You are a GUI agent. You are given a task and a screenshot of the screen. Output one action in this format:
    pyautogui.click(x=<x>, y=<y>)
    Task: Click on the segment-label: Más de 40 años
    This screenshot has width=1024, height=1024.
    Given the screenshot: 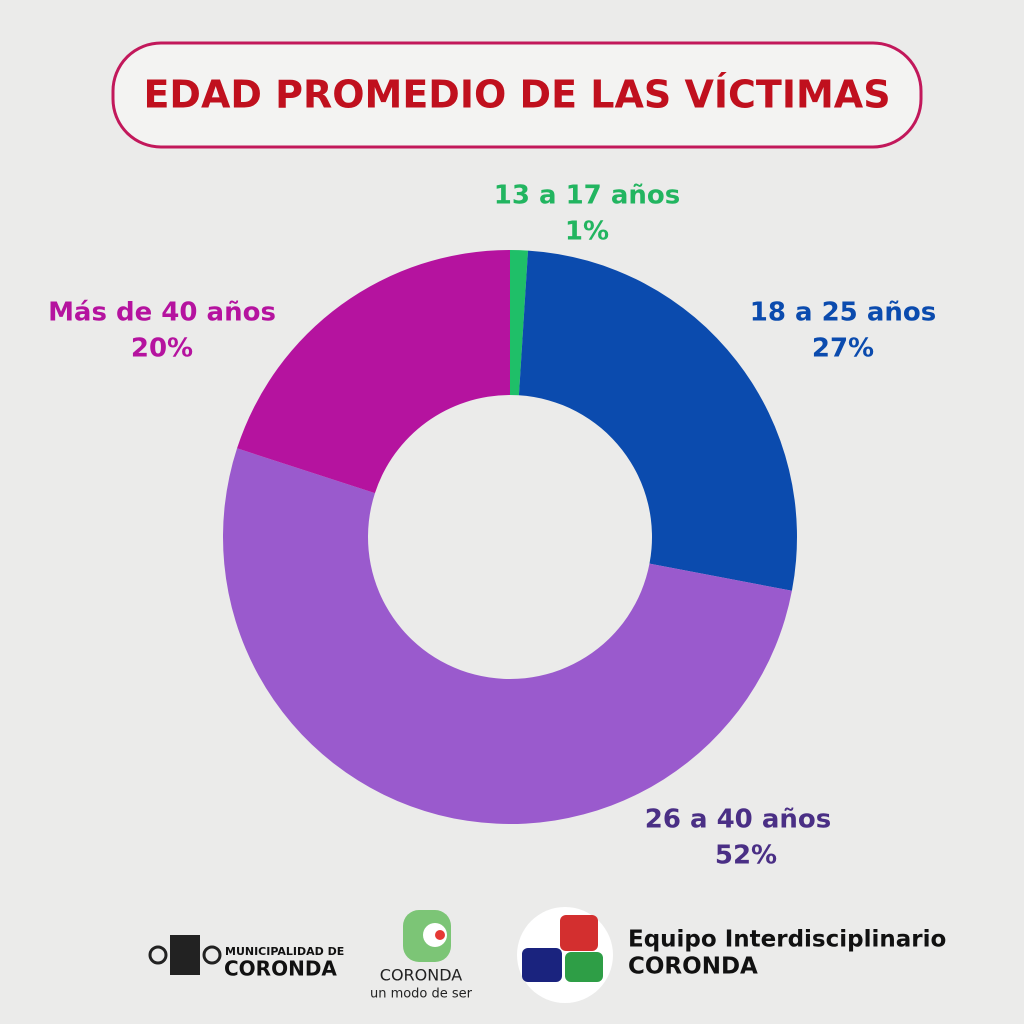 What is the action you would take?
    pyautogui.click(x=162, y=313)
    